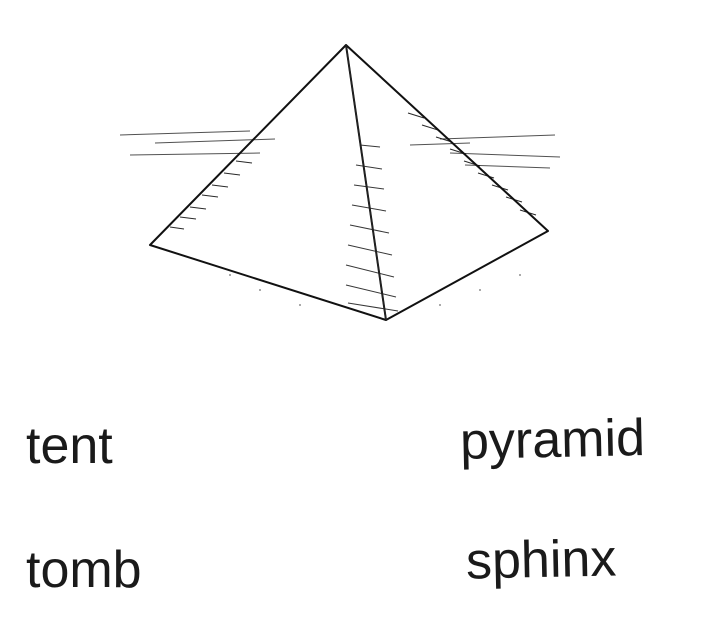 The image size is (702, 623). What do you see at coordinates (552, 440) in the screenshot?
I see `word-option: pyramid` at bounding box center [552, 440].